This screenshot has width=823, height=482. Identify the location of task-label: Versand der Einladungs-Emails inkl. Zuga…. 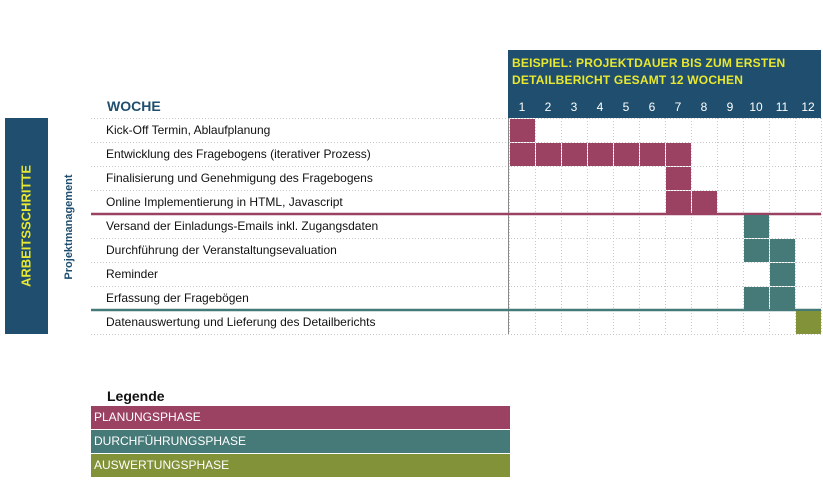
(242, 226).